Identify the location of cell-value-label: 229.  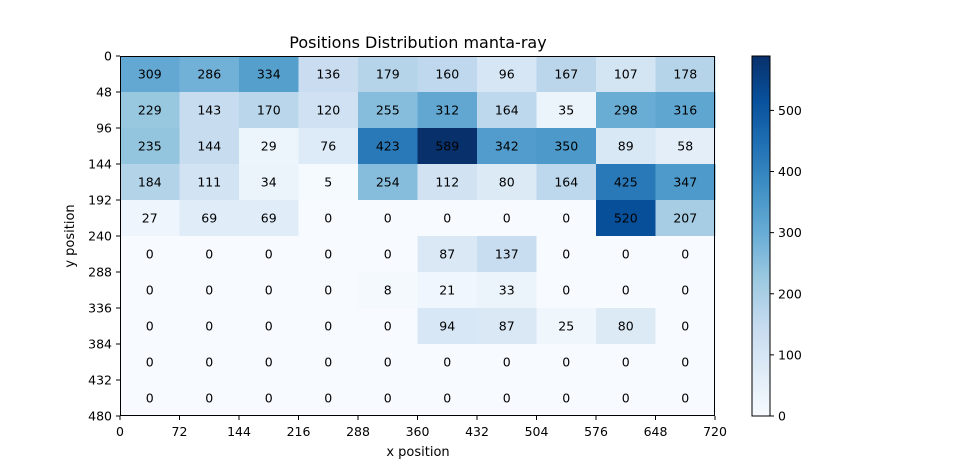
(150, 110).